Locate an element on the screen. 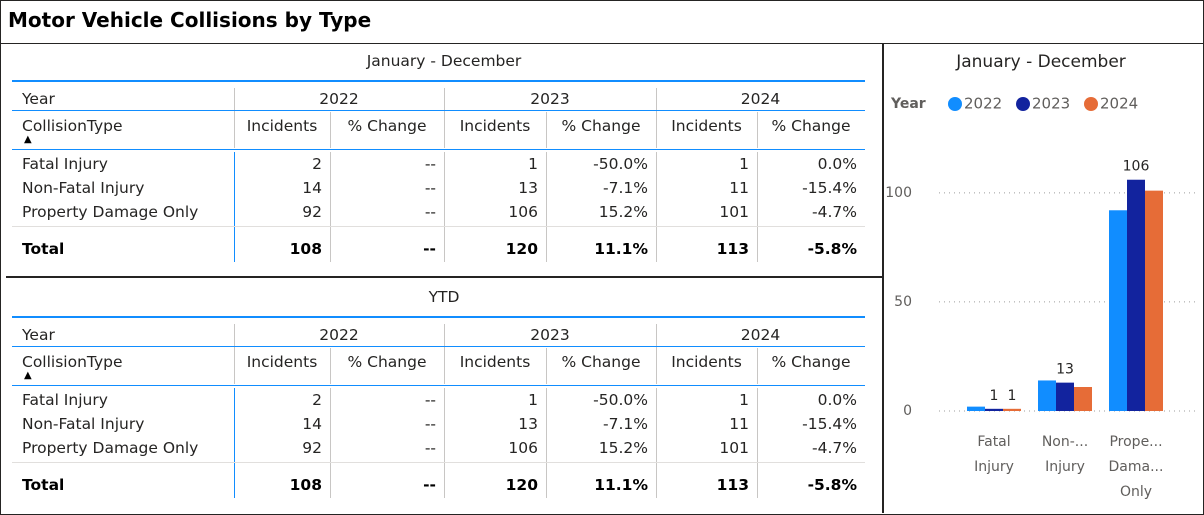 This screenshot has height=515, width=1204. chart-title: January - December is located at coordinates (1040, 62).